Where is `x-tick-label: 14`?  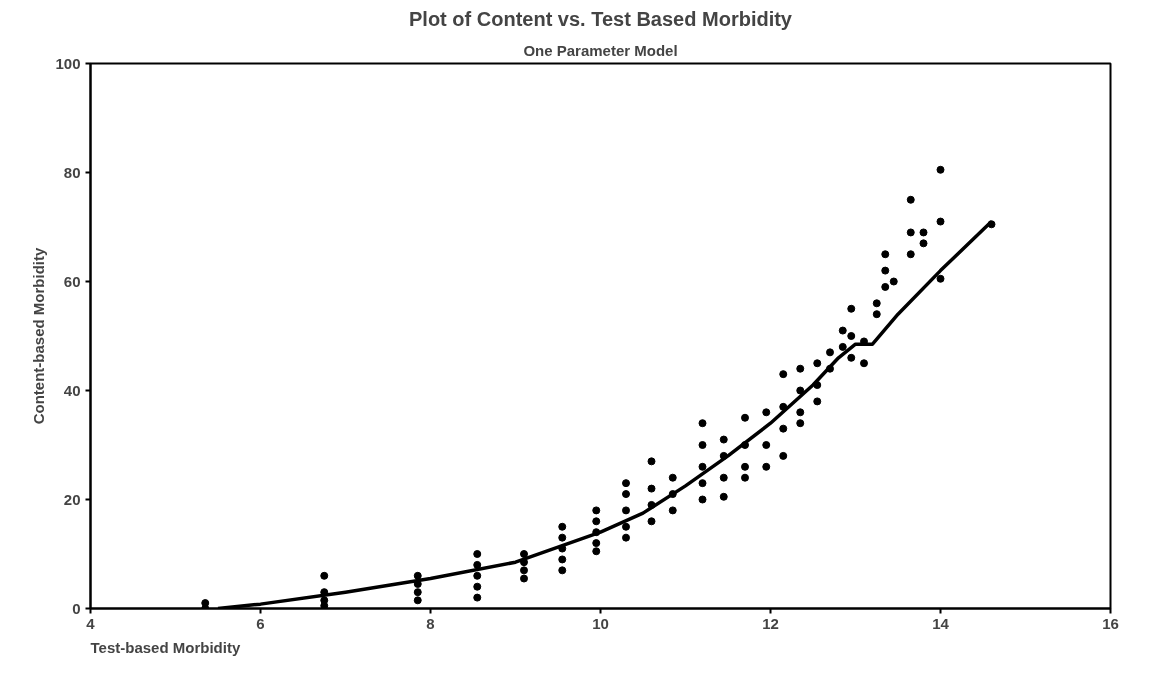
x-tick-label: 14 is located at coordinates (941, 623).